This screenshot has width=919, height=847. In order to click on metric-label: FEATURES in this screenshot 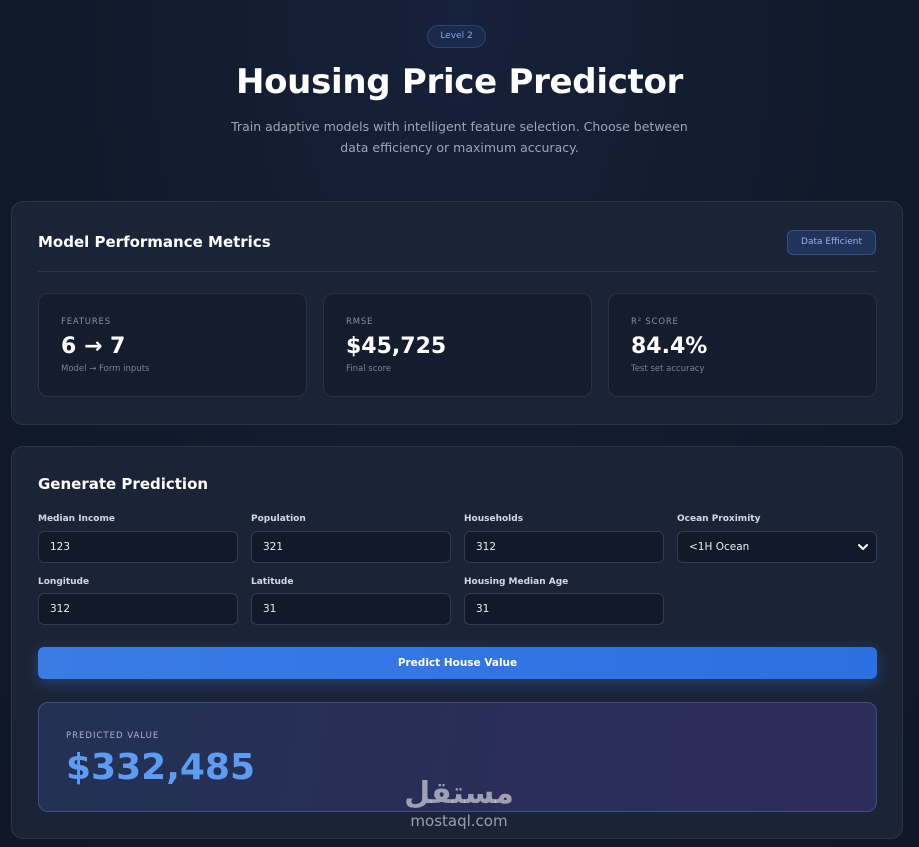, I will do `click(86, 322)`.